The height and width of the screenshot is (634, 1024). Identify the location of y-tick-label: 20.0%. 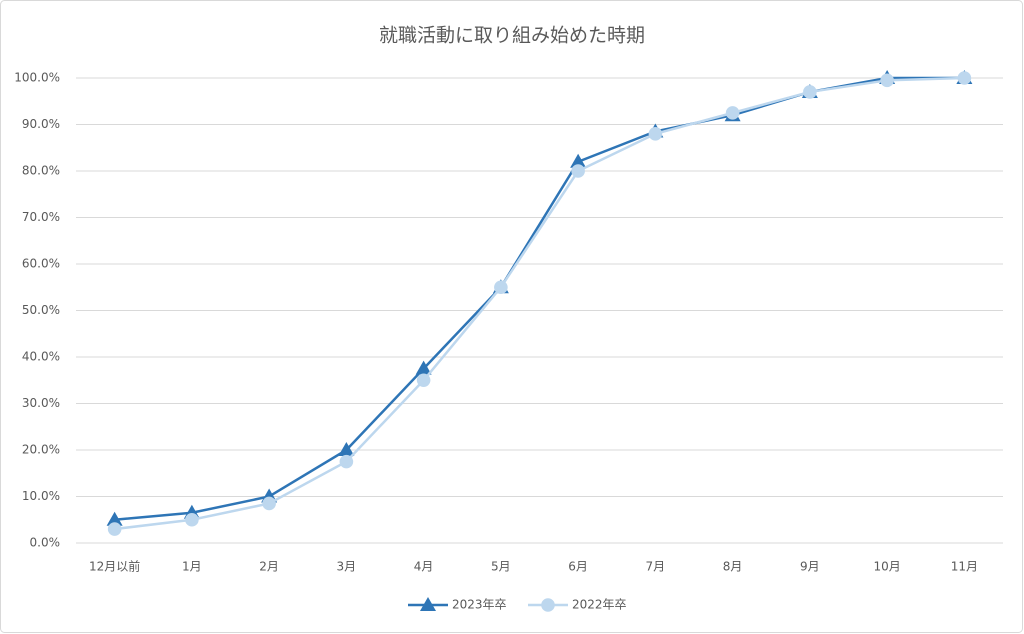
(41, 450).